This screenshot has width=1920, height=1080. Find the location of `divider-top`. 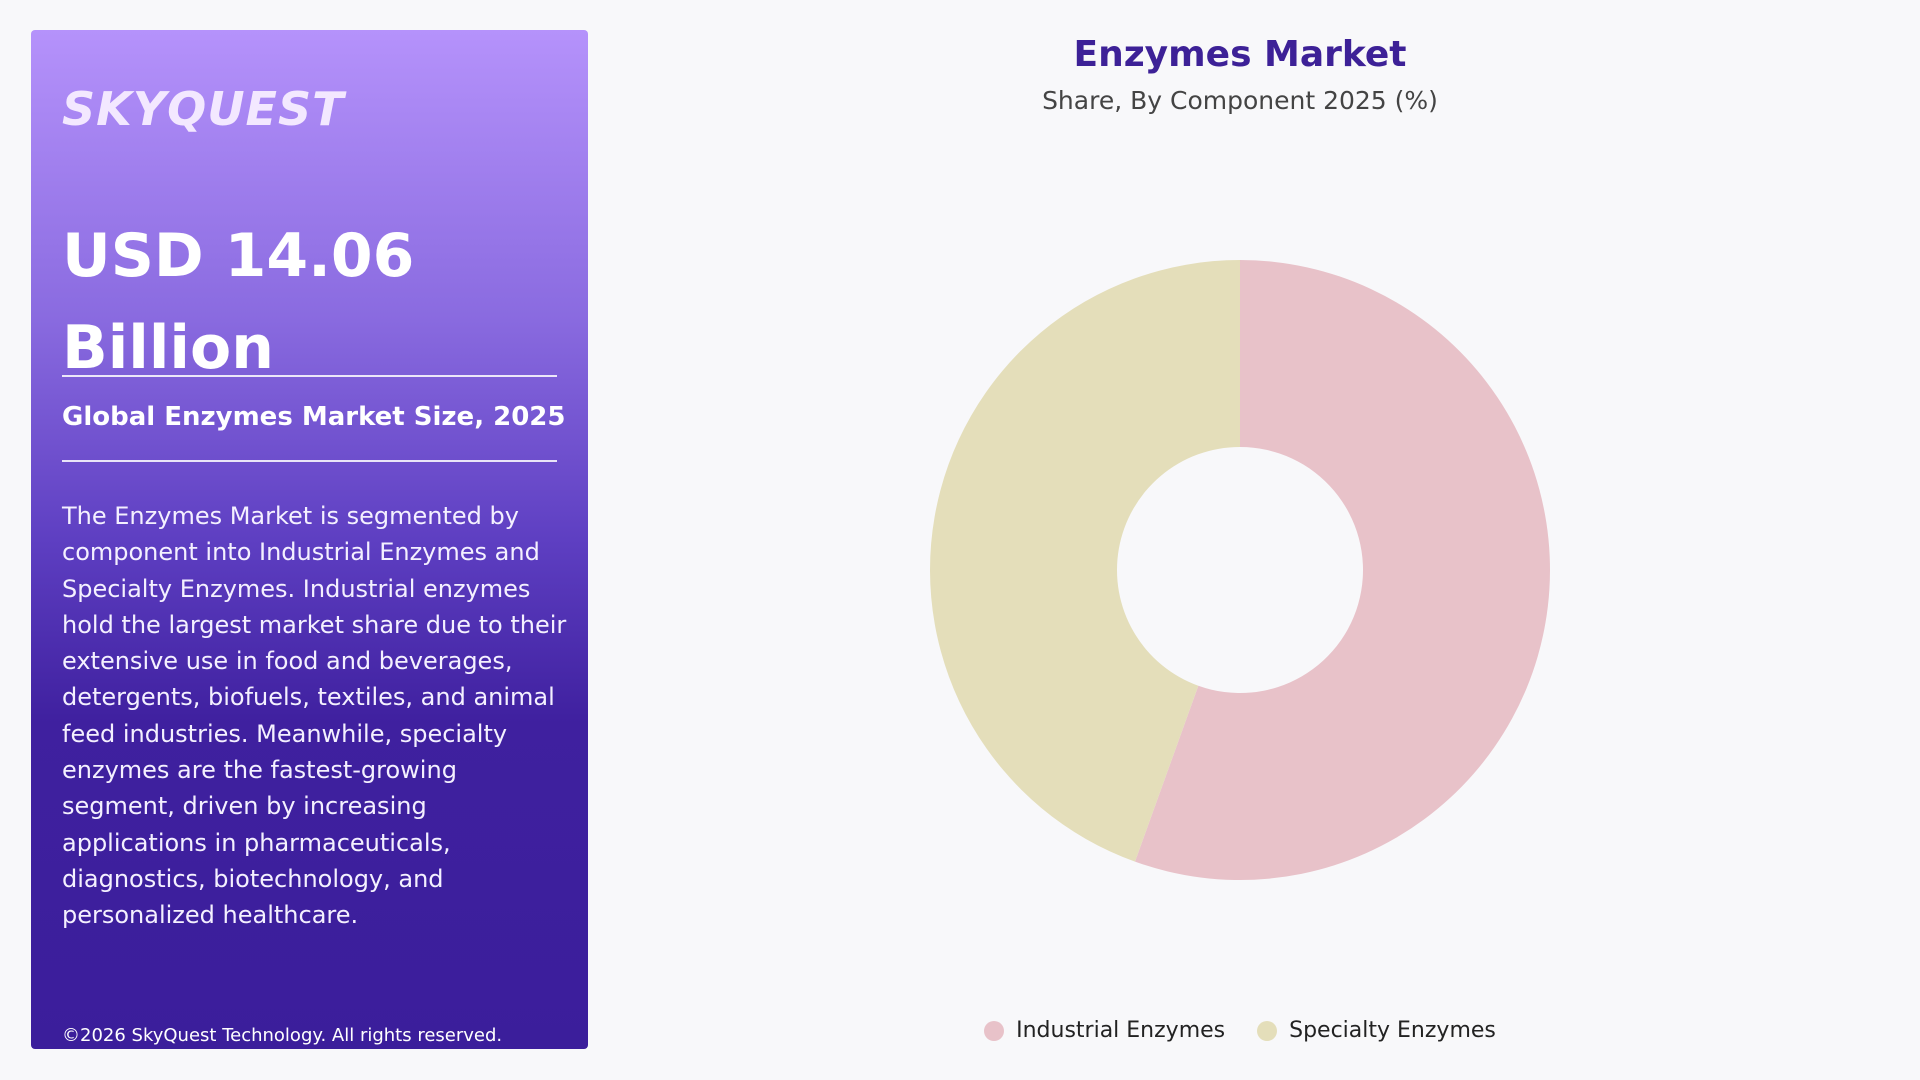

divider-top is located at coordinates (309, 376).